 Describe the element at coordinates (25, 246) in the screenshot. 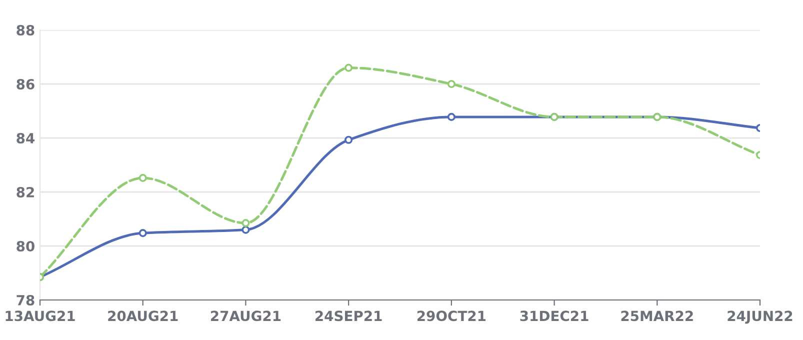

I see `y-tick-label: 80` at that location.